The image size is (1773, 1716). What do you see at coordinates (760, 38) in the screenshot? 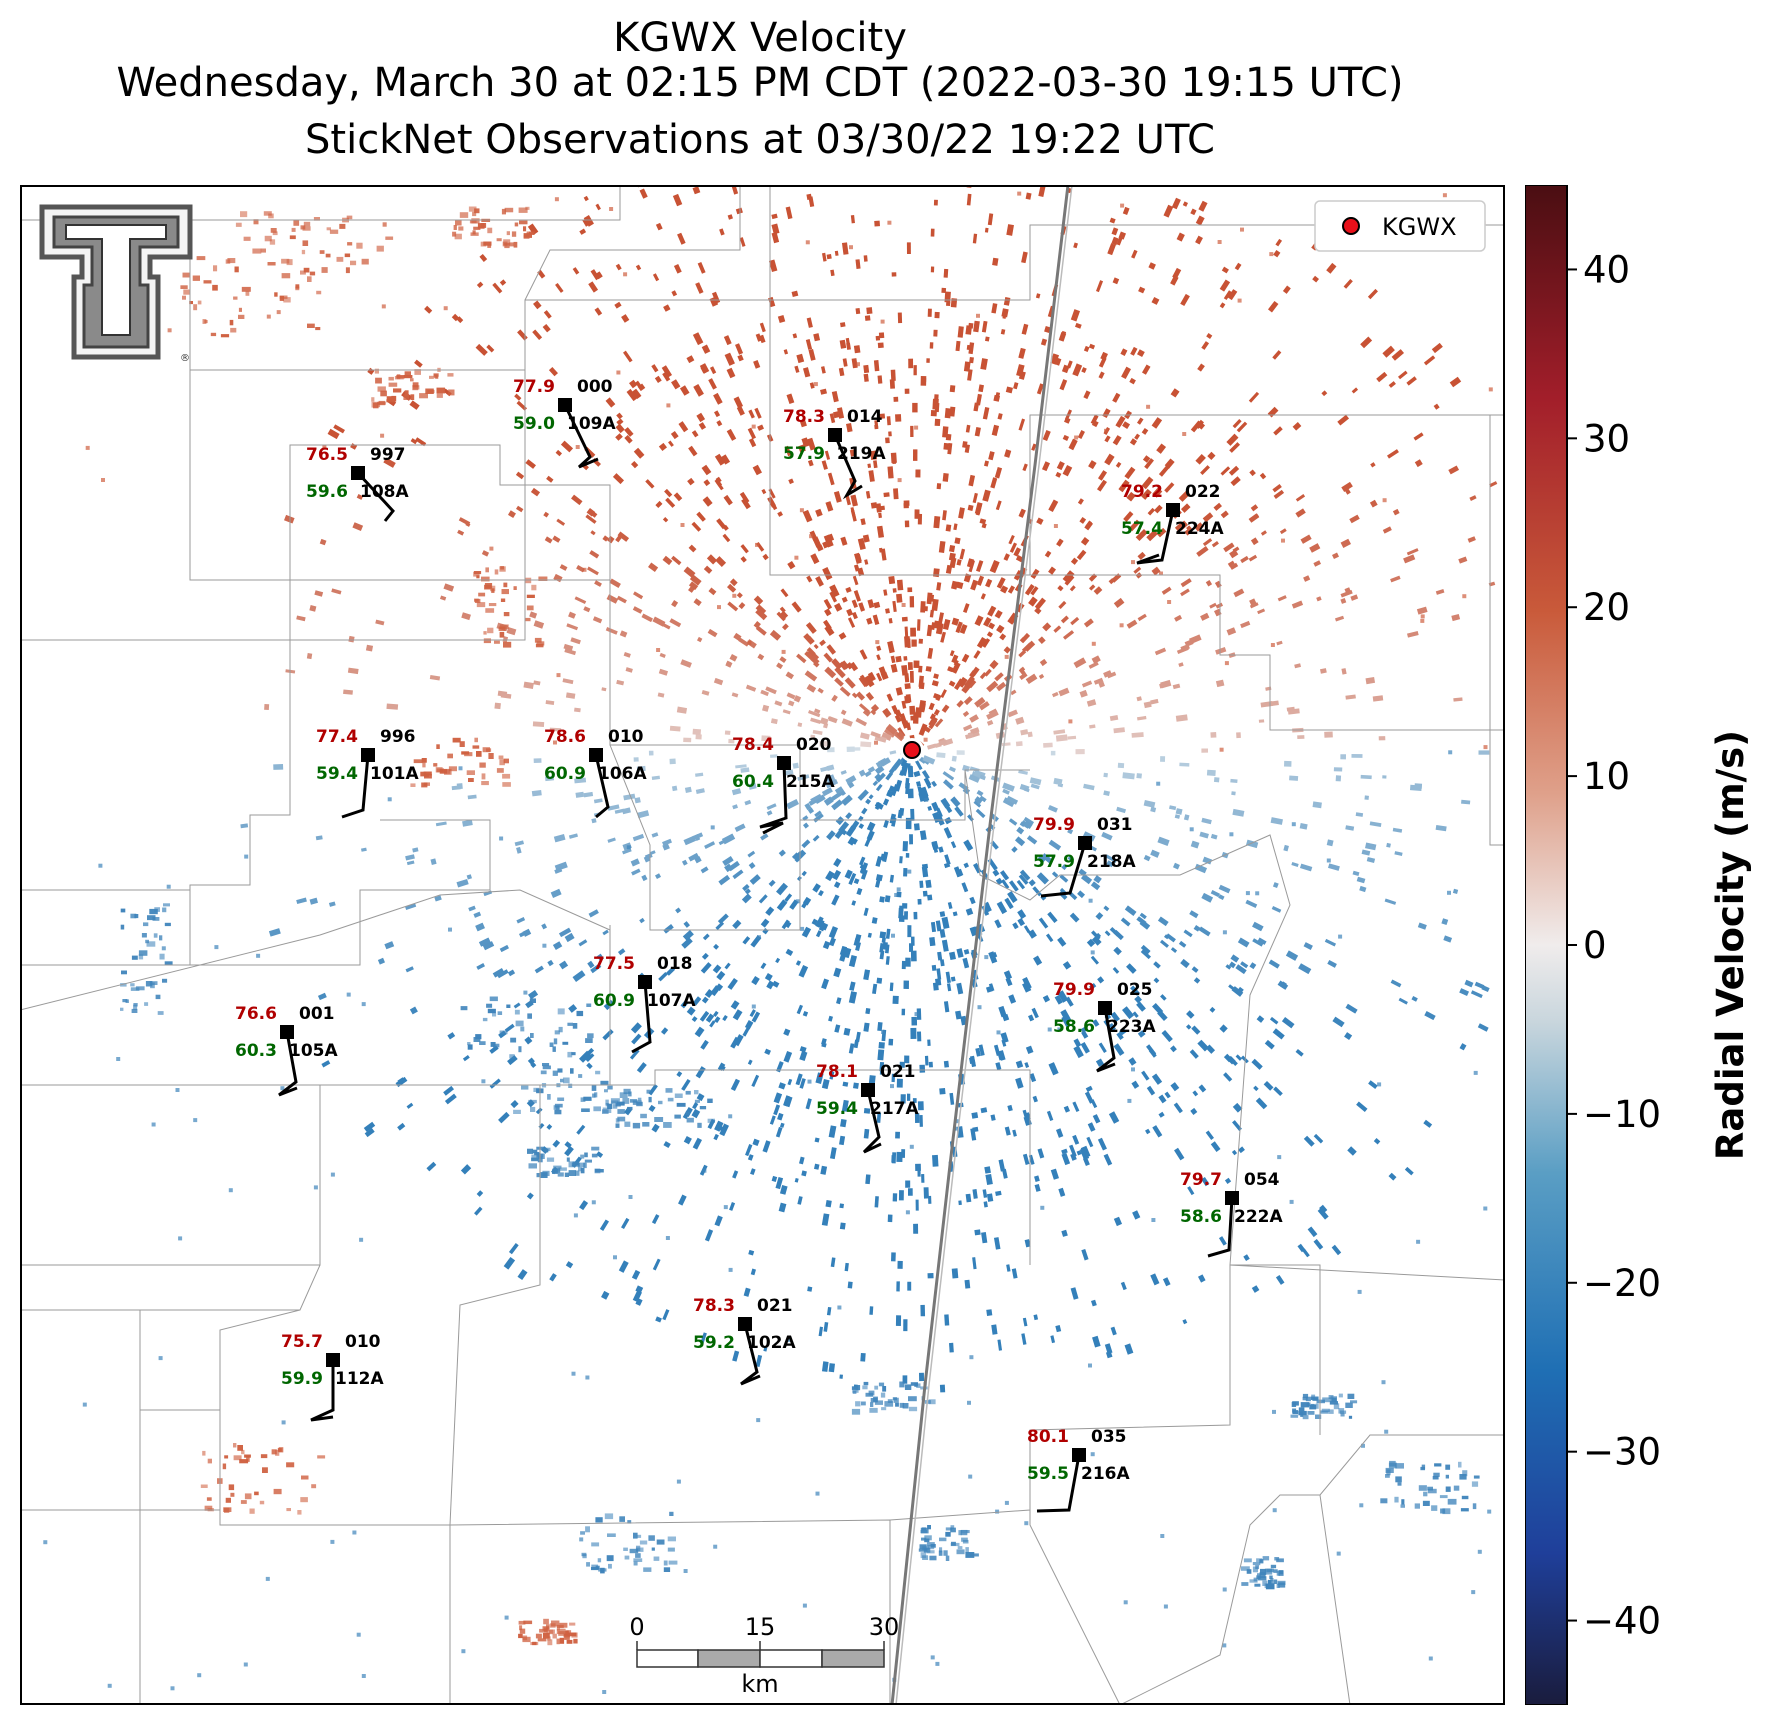
I see `title-line1: KGWX Velocity` at bounding box center [760, 38].